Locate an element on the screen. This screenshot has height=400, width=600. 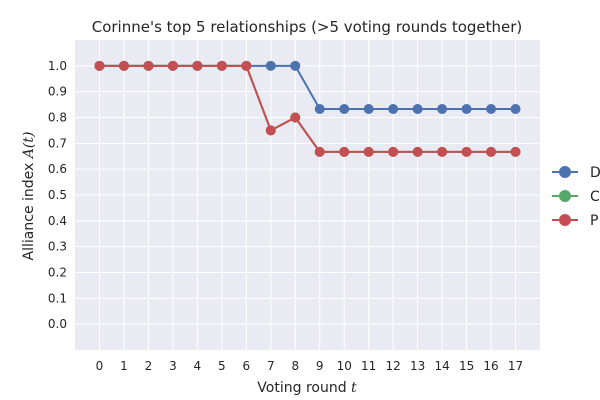
y-tick-label: 1.0 is located at coordinates (57, 66).